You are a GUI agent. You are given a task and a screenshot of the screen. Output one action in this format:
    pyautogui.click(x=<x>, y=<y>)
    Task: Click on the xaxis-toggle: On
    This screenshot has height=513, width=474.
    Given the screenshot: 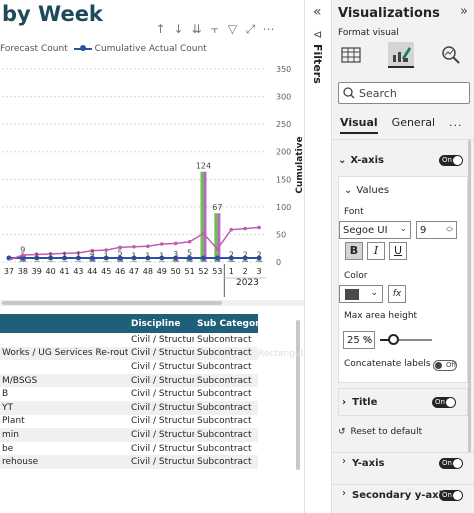 What is the action you would take?
    pyautogui.click(x=451, y=160)
    